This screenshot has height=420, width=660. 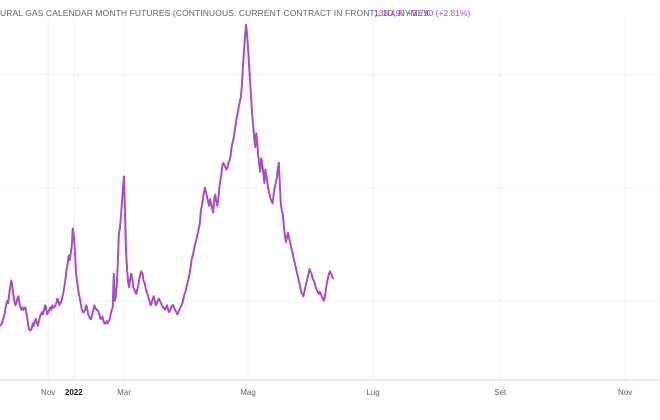 What do you see at coordinates (438, 13) in the screenshot?
I see `legend-change: +3.790 (+2.81%)` at bounding box center [438, 13].